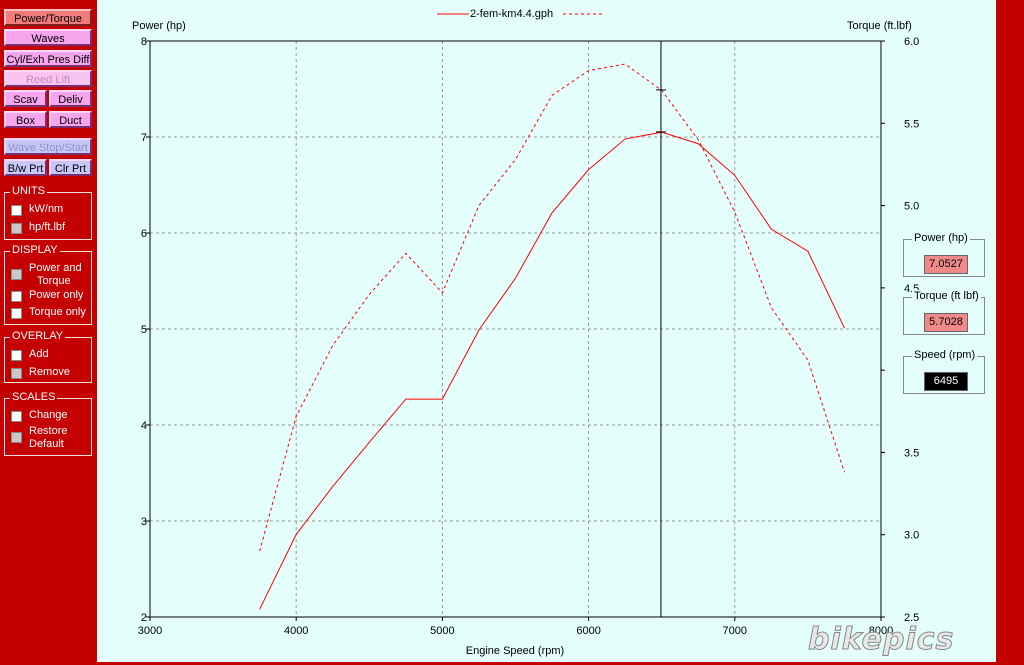 The image size is (1024, 665). I want to click on display-torque-label: Torque only, so click(57, 312).